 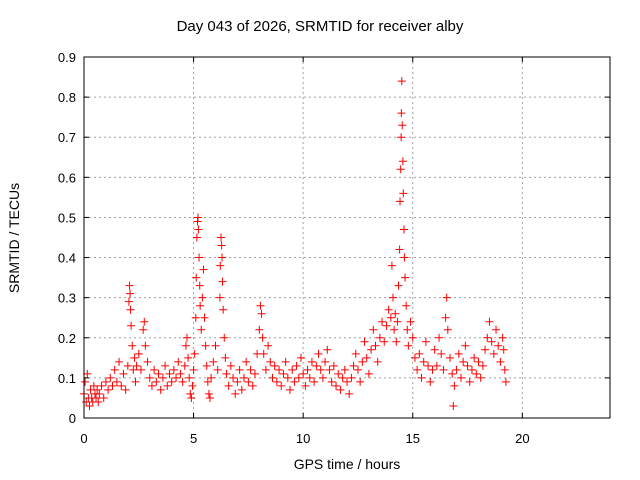 What do you see at coordinates (67, 57) in the screenshot?
I see `y-tick-label: 0.9` at bounding box center [67, 57].